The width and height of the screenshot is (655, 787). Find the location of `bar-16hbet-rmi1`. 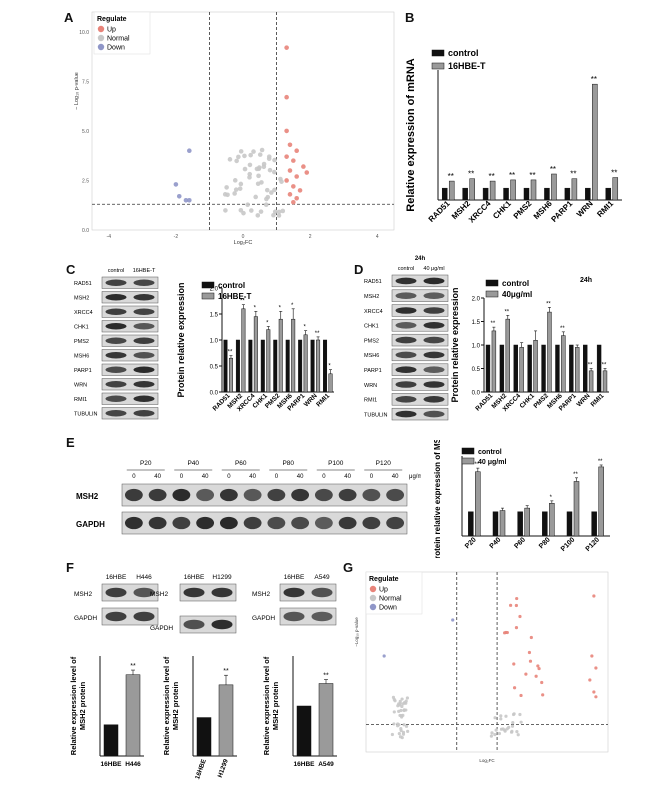

bar-16hbet-rmi1 is located at coordinates (615, 189).